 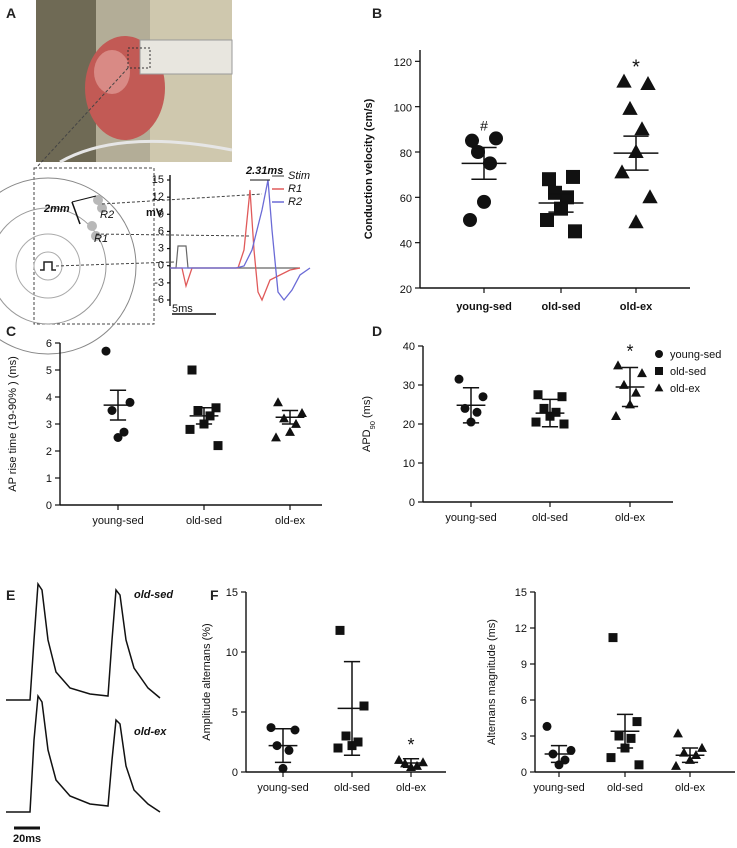 What do you see at coordinates (92, 226) in the screenshot?
I see `electrode-r1-a` at bounding box center [92, 226].